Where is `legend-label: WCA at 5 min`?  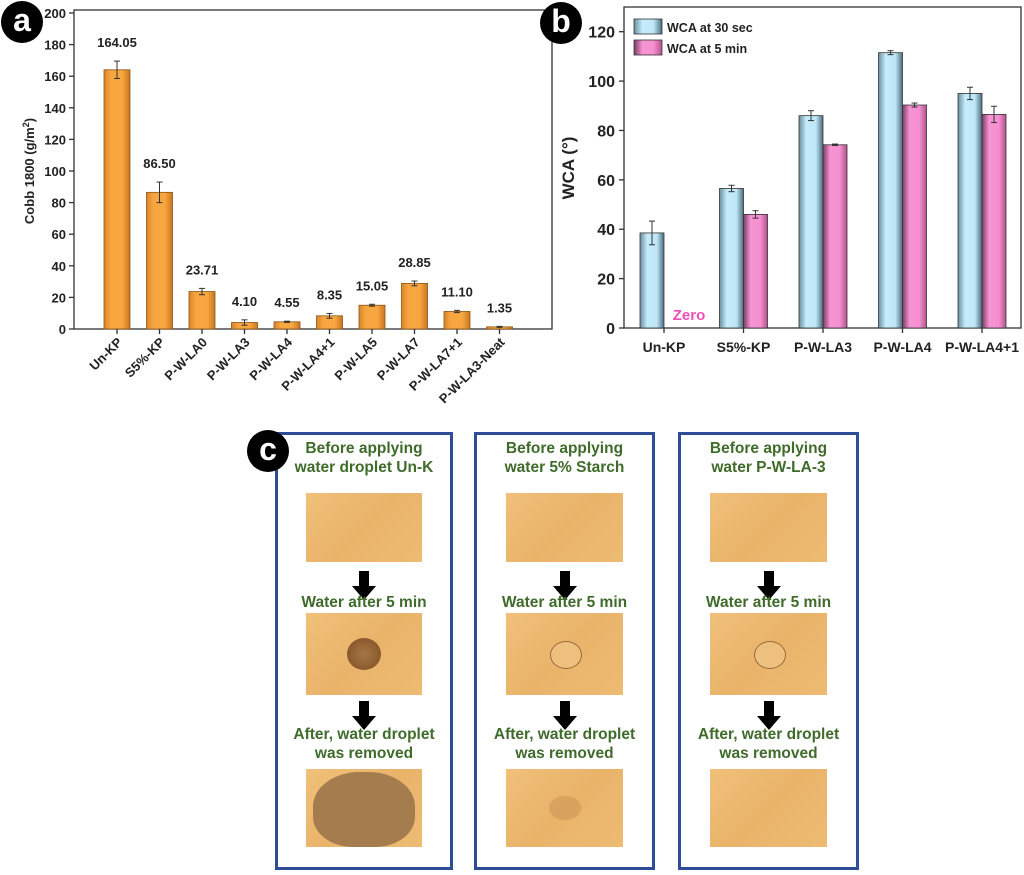 legend-label: WCA at 5 min is located at coordinates (707, 49).